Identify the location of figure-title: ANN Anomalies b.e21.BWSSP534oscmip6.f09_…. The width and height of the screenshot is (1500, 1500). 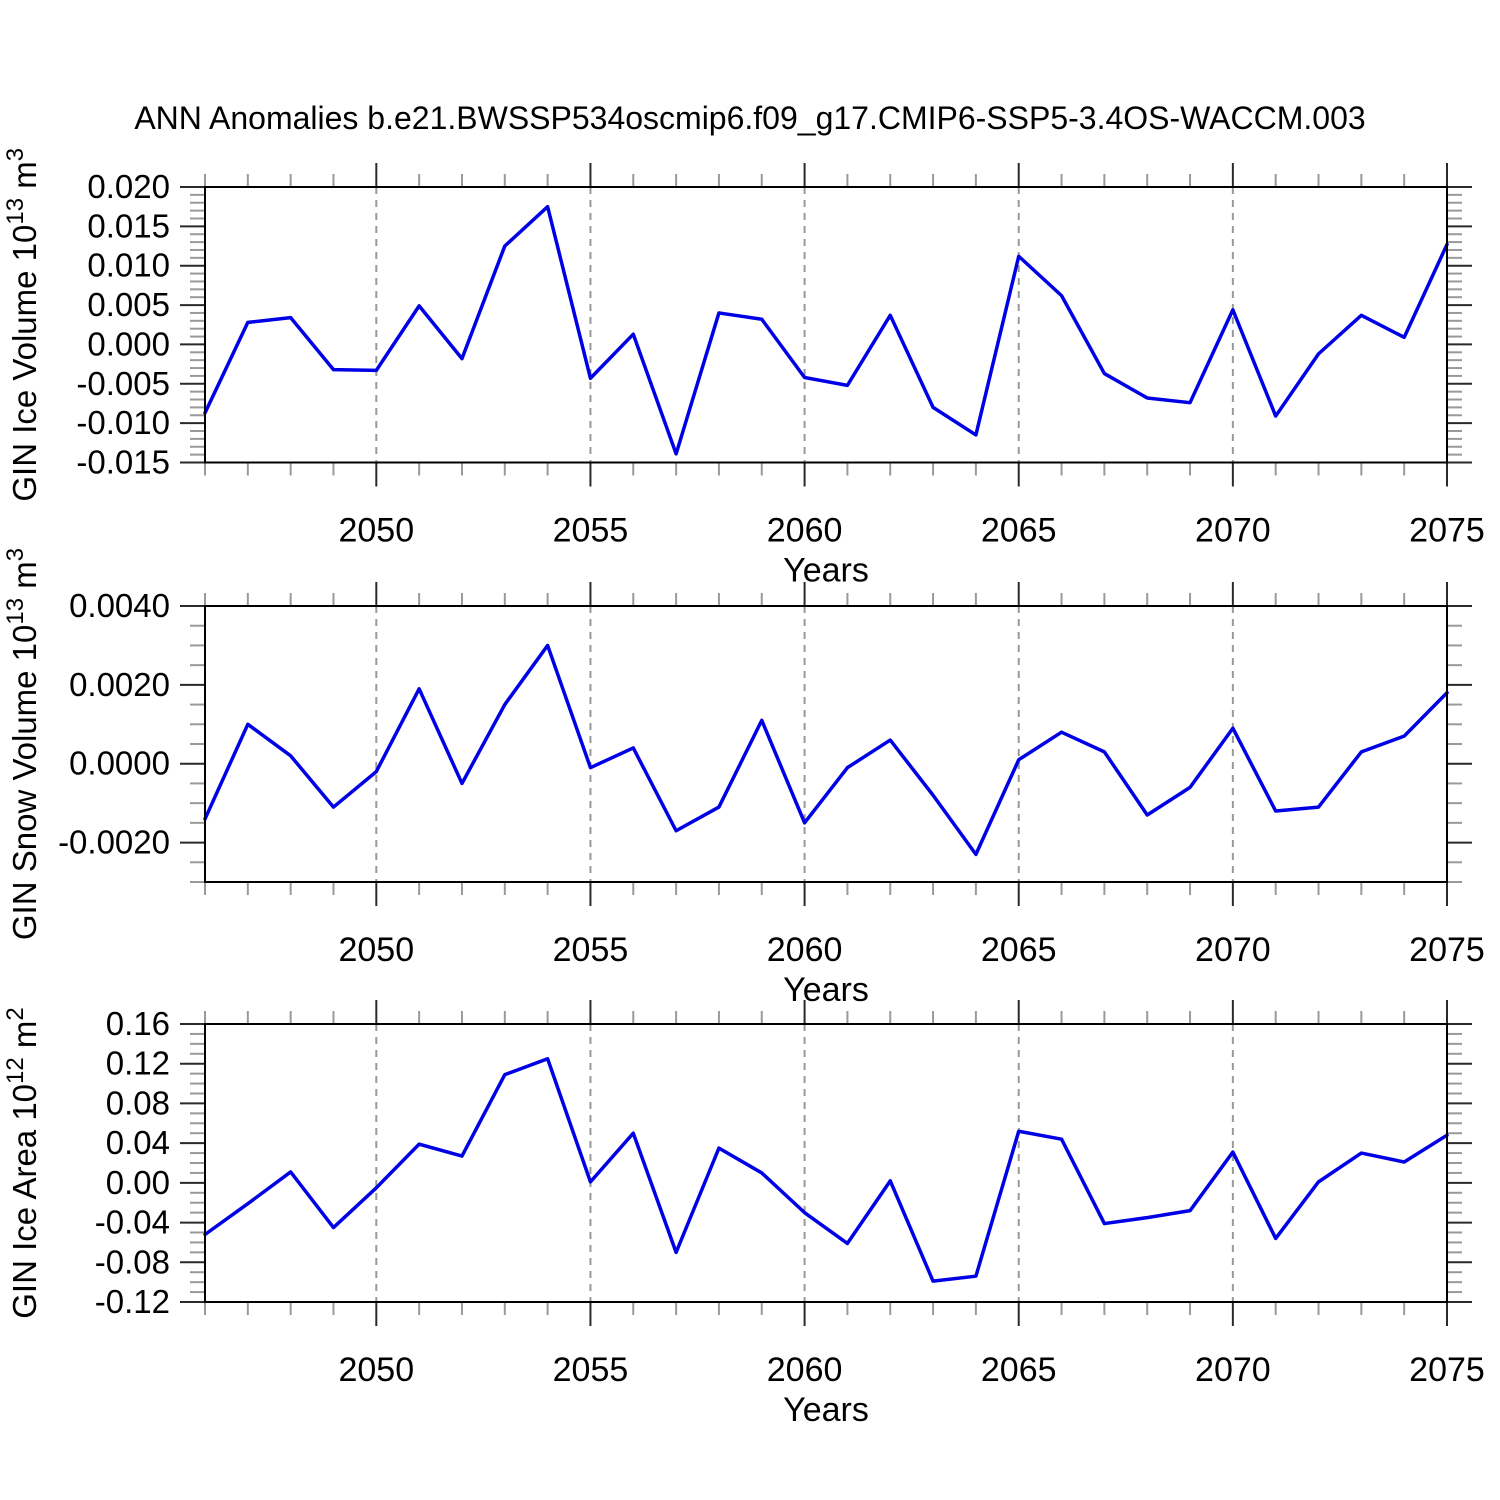
(750, 118).